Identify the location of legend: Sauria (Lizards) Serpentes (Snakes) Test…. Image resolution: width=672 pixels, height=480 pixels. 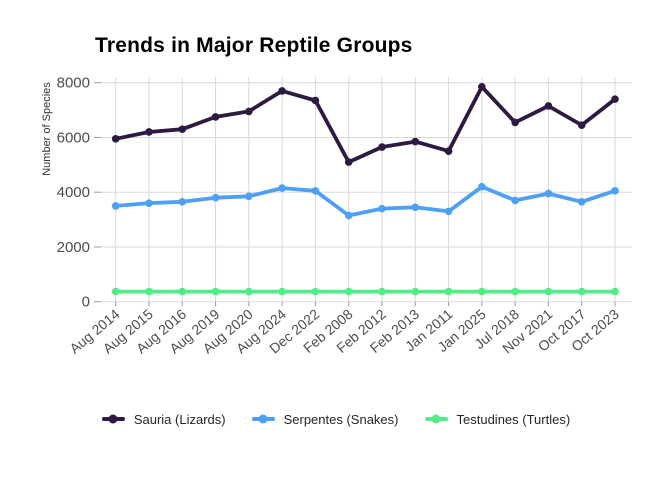
(336, 419).